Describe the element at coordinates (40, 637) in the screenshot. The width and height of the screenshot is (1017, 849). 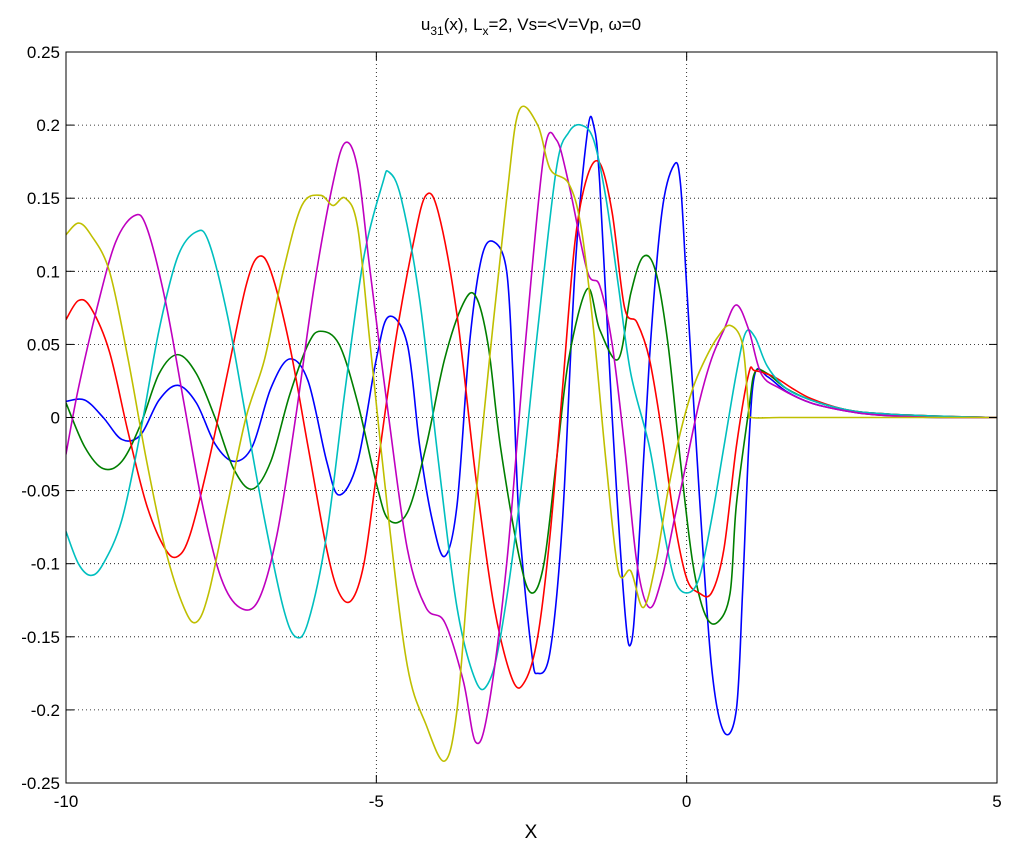
I see `y-tick-label: -0.15` at that location.